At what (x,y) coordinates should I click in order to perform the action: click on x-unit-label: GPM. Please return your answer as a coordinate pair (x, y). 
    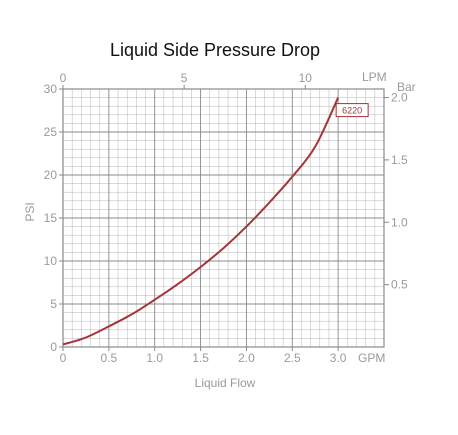
    Looking at the image, I should click on (371, 358).